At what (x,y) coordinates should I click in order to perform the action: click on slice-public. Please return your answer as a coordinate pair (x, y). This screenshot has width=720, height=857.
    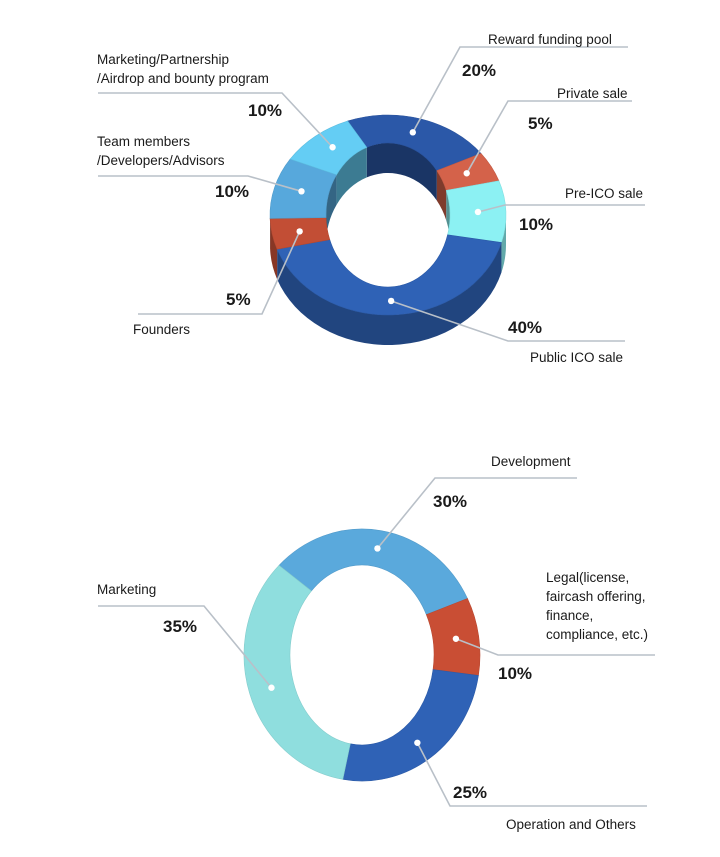
    Looking at the image, I should click on (389, 275).